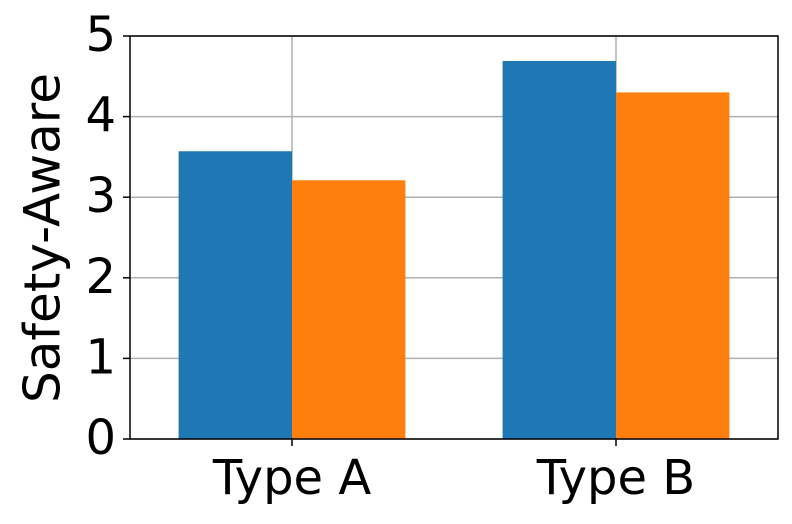 Image resolution: width=792 pixels, height=524 pixels. Describe the element at coordinates (43, 238) in the screenshot. I see `y-axis-label: Safety-Aware` at that location.